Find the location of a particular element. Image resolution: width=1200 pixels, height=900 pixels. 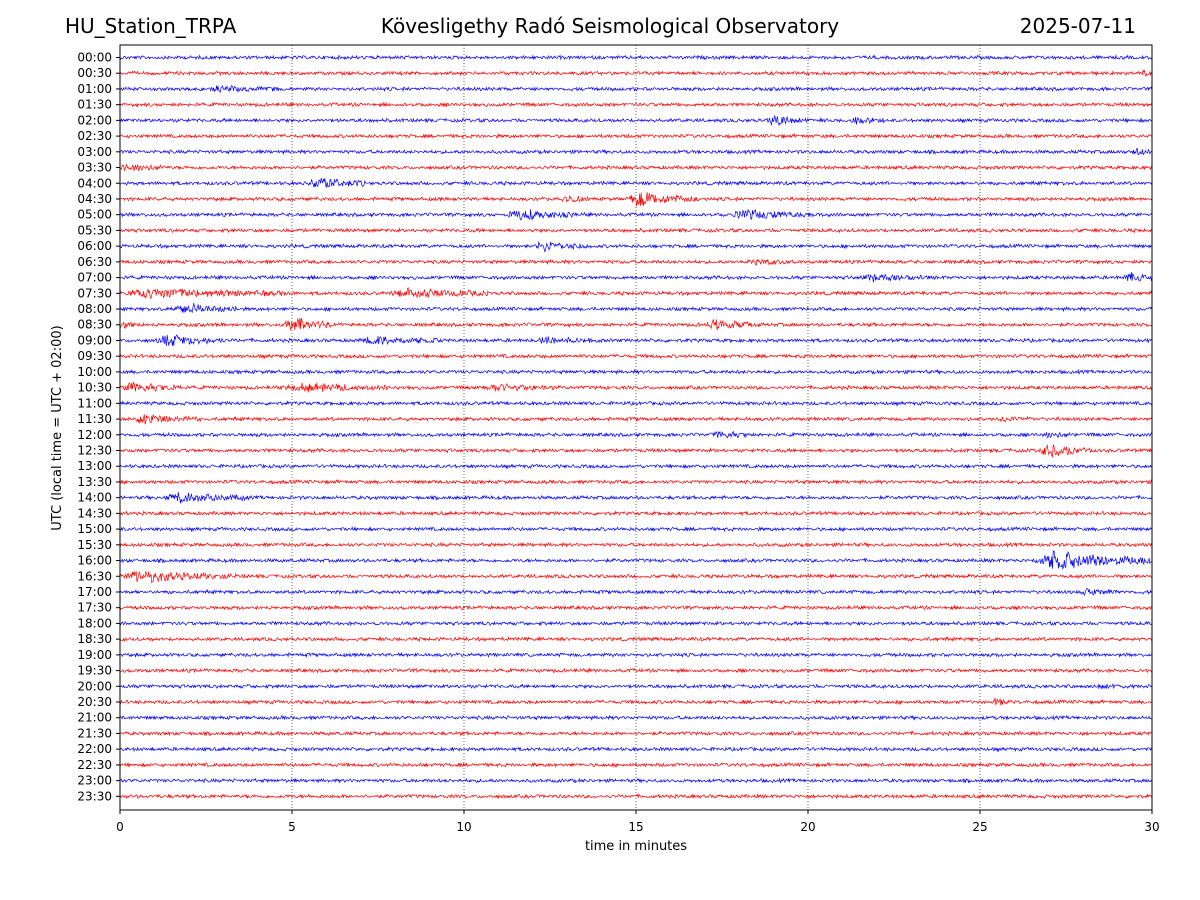

y-tick-label: 05:30 is located at coordinates (94, 230).